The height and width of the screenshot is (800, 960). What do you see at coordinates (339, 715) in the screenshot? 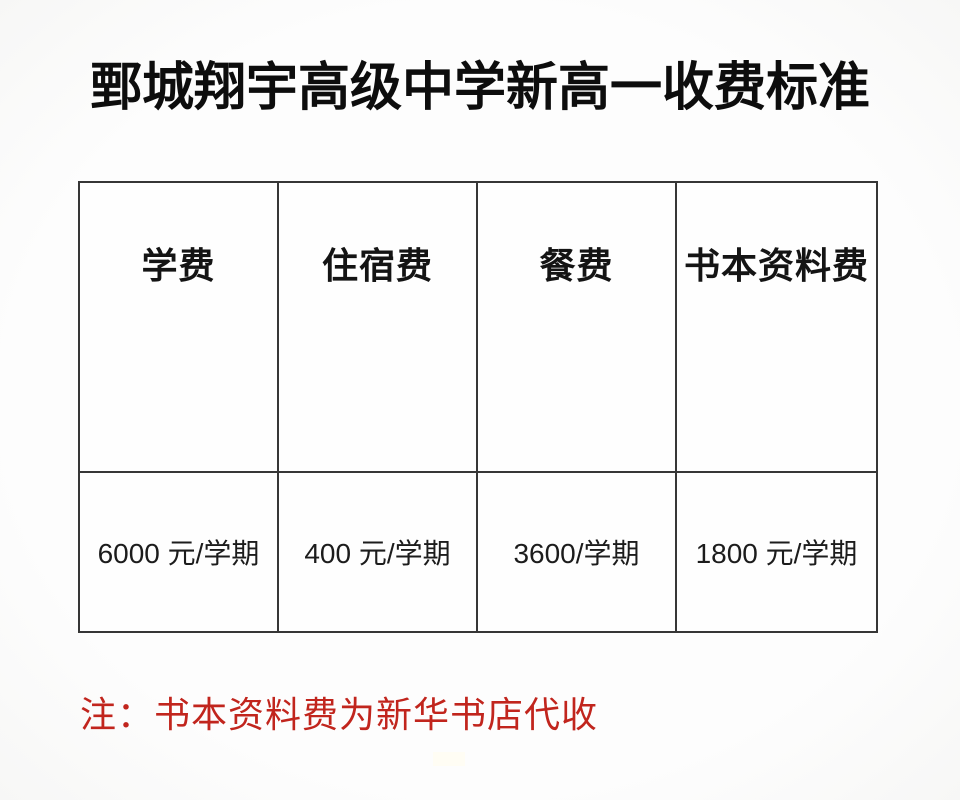
I see `footnote: 注：书本资料费为新华书店代收` at bounding box center [339, 715].